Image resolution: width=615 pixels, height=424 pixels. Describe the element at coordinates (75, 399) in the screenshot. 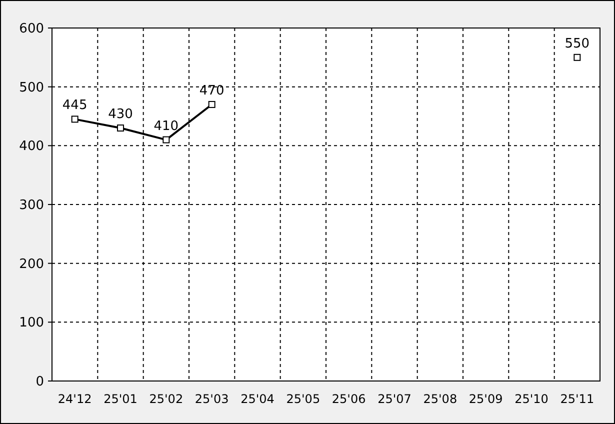

I see `x-tick-label: 24'12` at that location.